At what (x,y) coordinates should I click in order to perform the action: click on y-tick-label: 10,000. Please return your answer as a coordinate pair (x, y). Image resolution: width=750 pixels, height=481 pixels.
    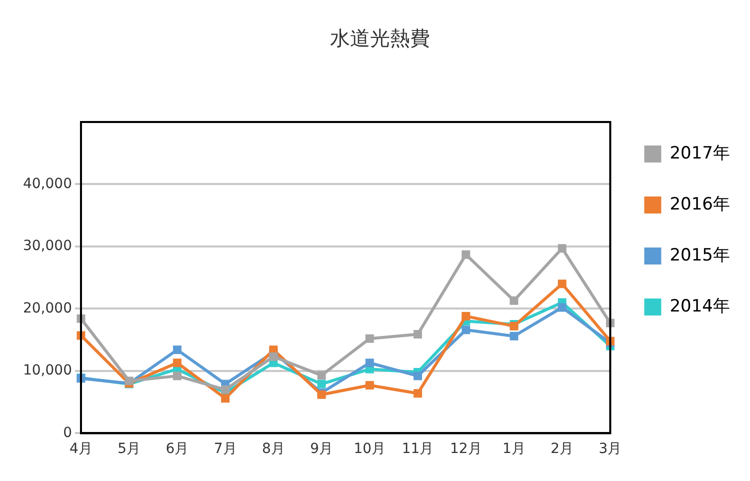
    Looking at the image, I should click on (47, 370).